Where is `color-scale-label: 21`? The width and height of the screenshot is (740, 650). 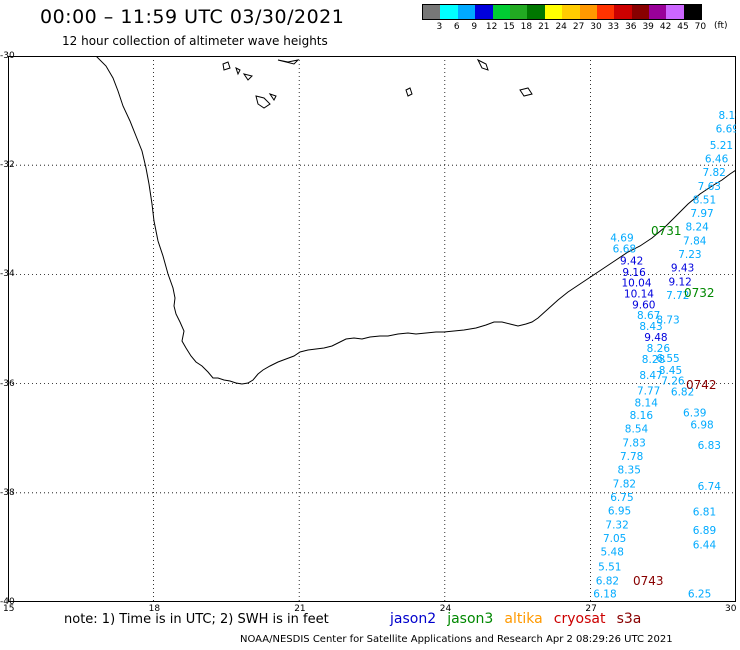 color-scale-label: 21 is located at coordinates (544, 27).